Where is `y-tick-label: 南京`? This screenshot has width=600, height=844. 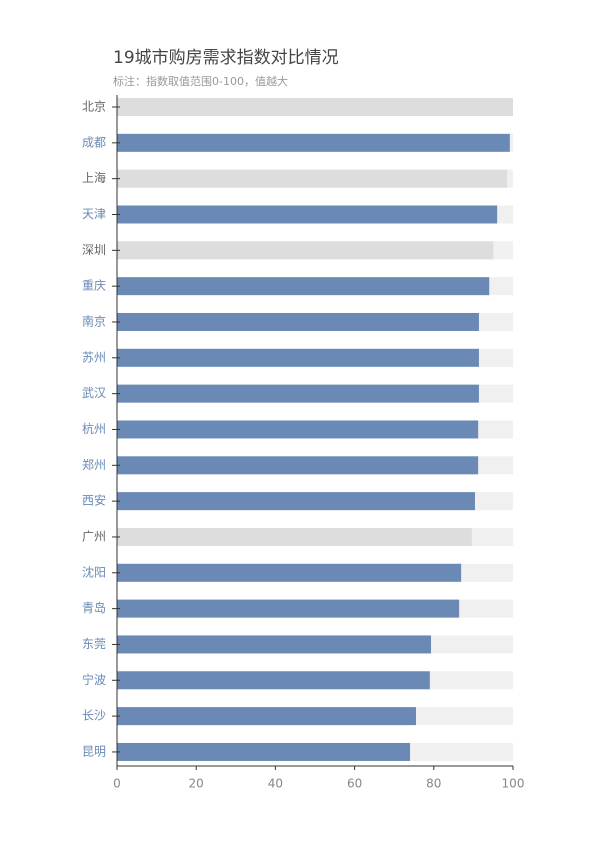
y-tick-label: 南京 is located at coordinates (94, 320).